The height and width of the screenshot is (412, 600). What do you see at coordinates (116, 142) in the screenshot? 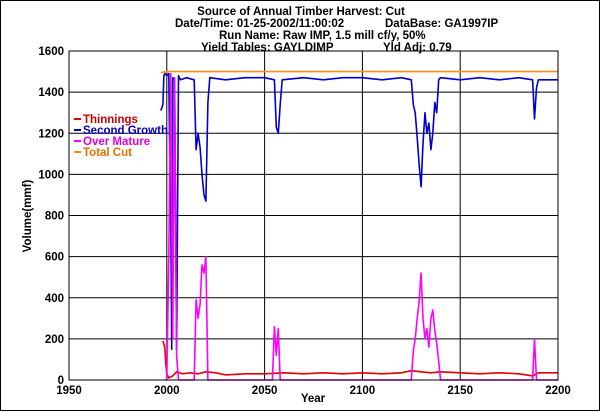
I see `legend-label-over-mature: Over Mature` at bounding box center [116, 142].